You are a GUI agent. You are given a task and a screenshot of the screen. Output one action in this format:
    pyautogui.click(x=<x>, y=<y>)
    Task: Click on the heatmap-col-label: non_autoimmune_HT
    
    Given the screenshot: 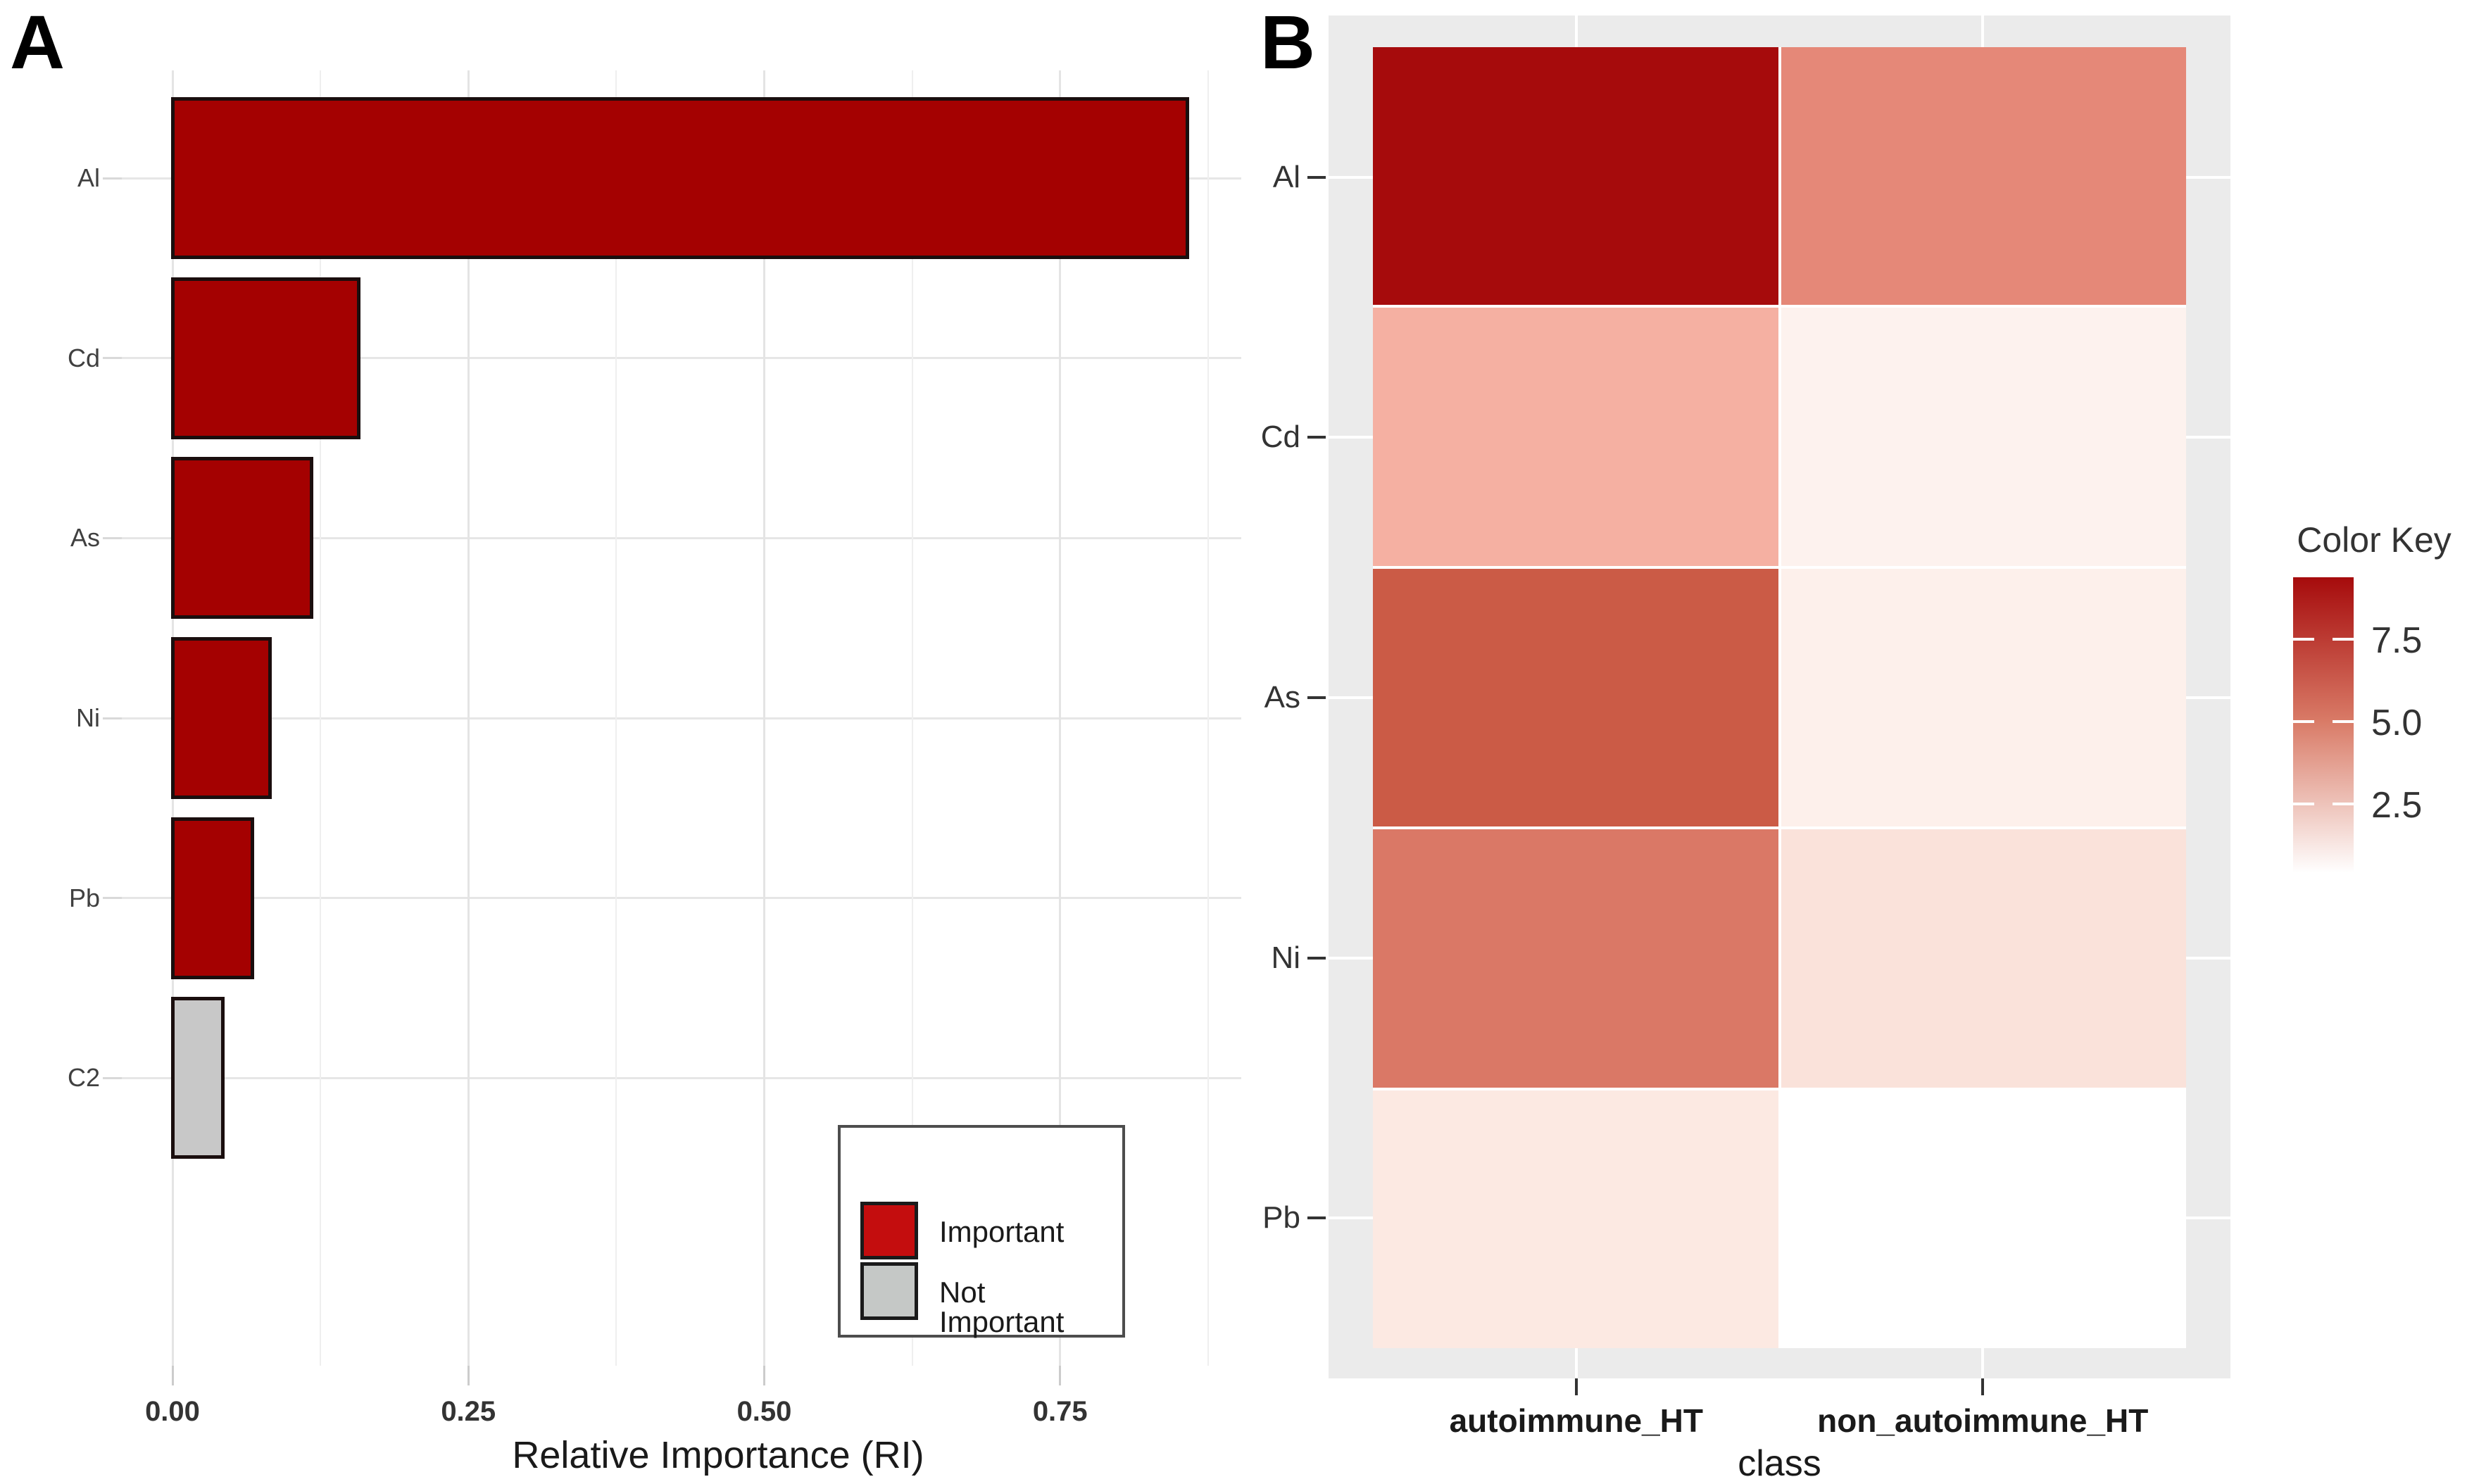 What is the action you would take?
    pyautogui.click(x=1983, y=1420)
    